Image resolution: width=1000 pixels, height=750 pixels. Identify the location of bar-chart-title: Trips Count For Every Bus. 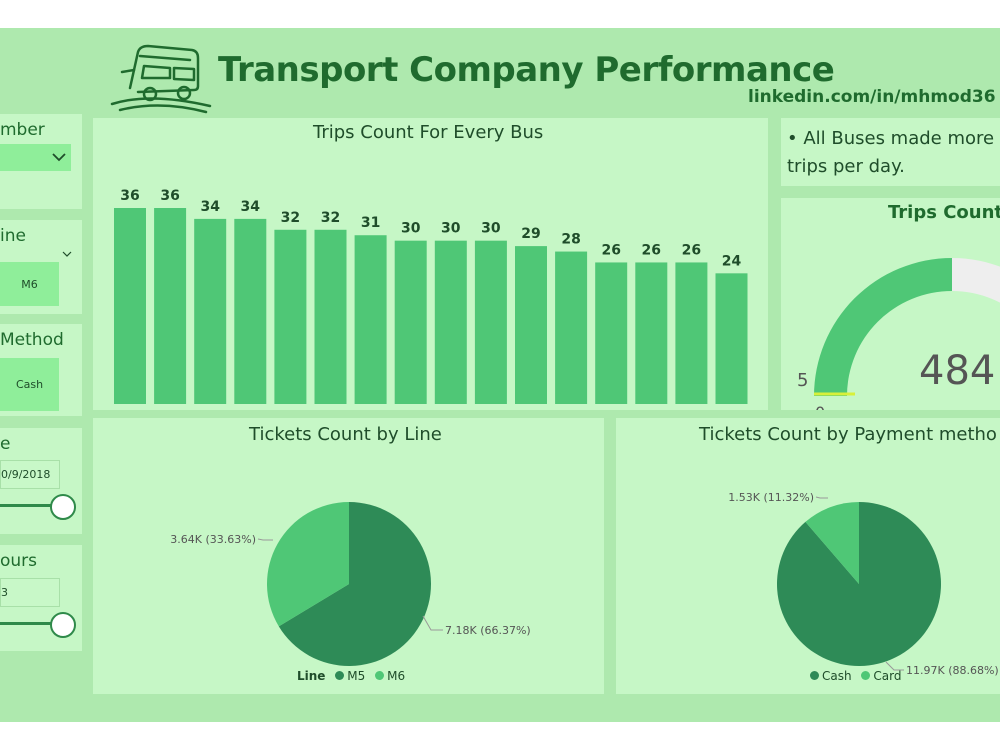
(428, 132).